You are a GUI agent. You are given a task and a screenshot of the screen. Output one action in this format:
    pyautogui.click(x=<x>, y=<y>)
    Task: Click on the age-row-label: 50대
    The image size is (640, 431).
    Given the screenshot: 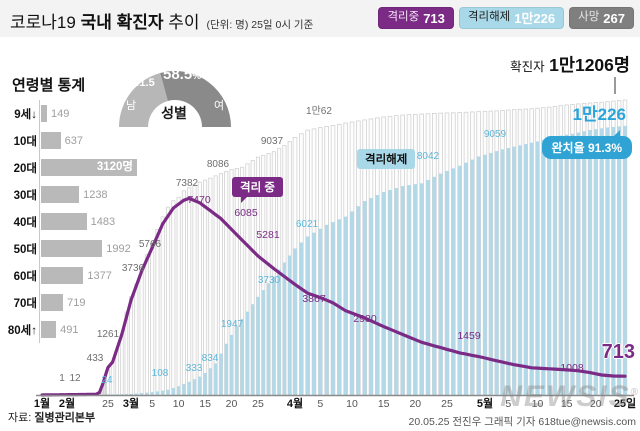 What is the action you would take?
    pyautogui.click(x=25, y=249)
    